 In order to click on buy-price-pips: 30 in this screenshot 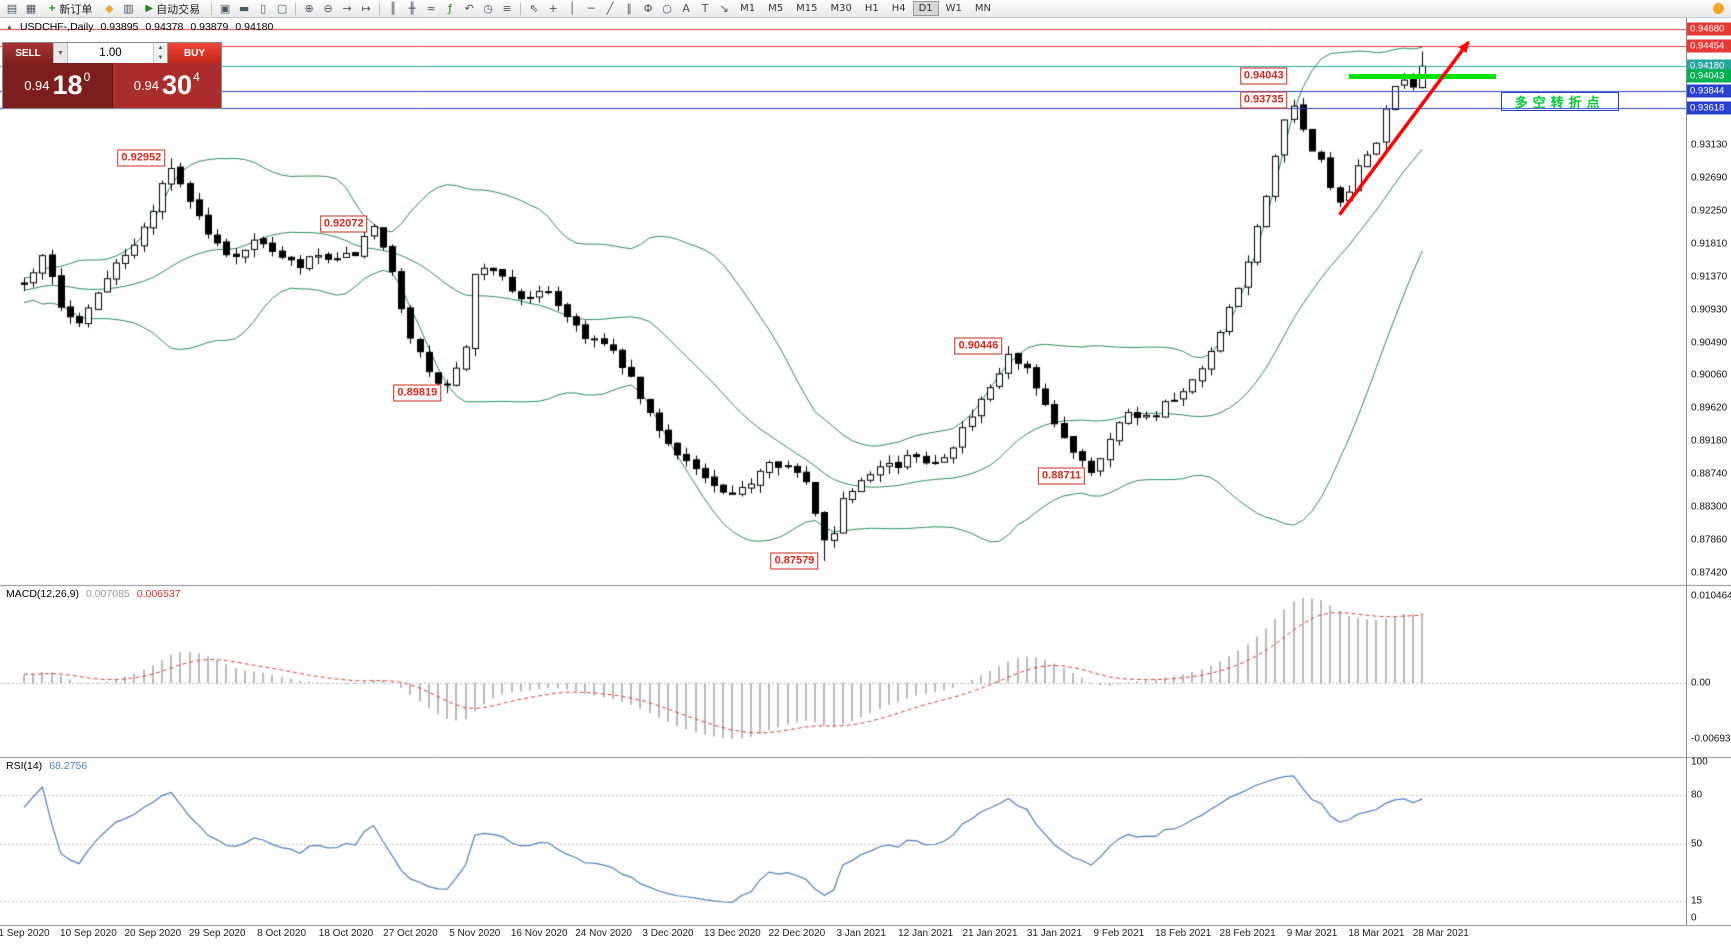, I will do `click(177, 85)`.